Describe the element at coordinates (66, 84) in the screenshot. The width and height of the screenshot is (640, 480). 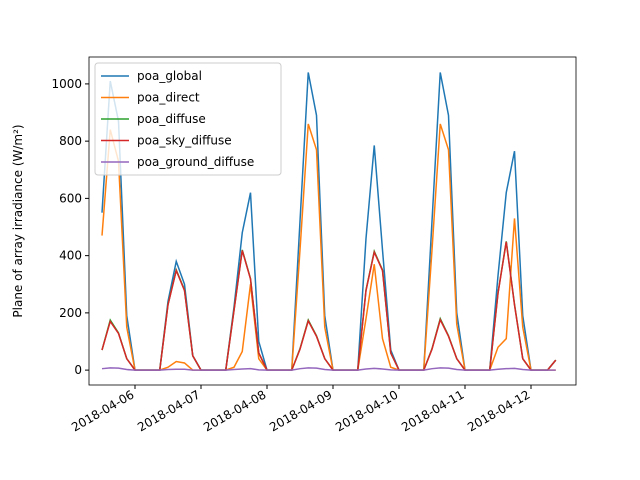
I see `y-tick-label: 1000` at that location.